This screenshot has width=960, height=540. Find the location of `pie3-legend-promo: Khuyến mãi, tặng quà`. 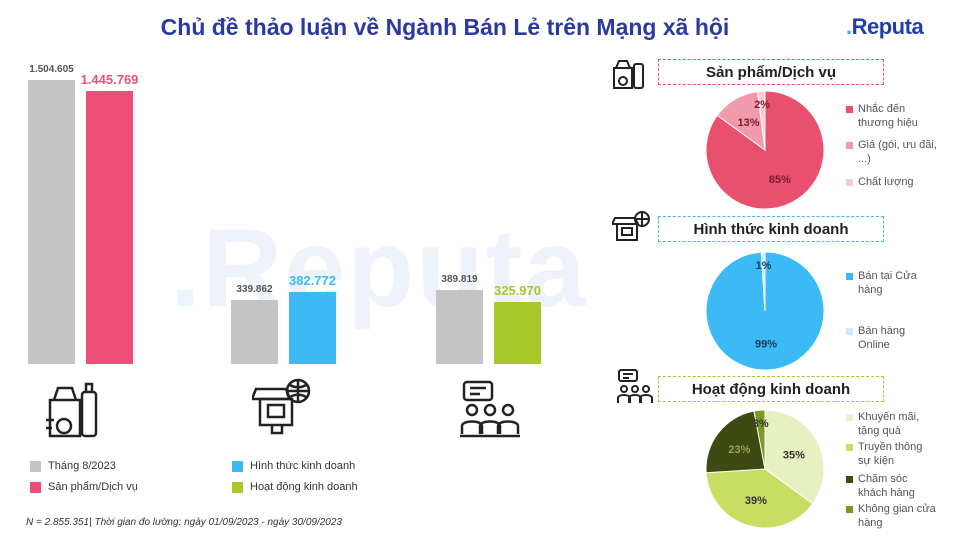

pie3-legend-promo: Khuyến mãi, tặng quà is located at coordinates (892, 424).